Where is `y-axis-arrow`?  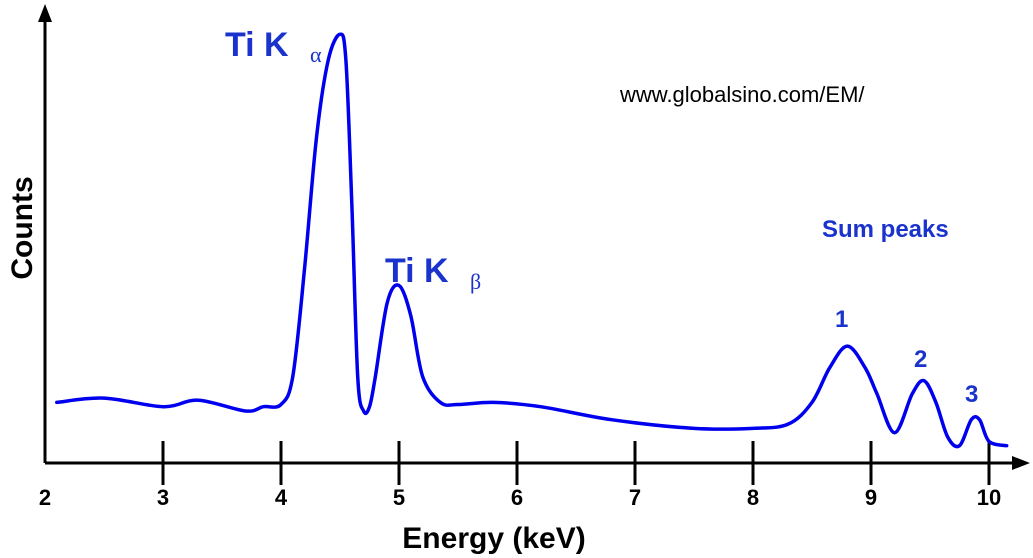 y-axis-arrow is located at coordinates (45, 13).